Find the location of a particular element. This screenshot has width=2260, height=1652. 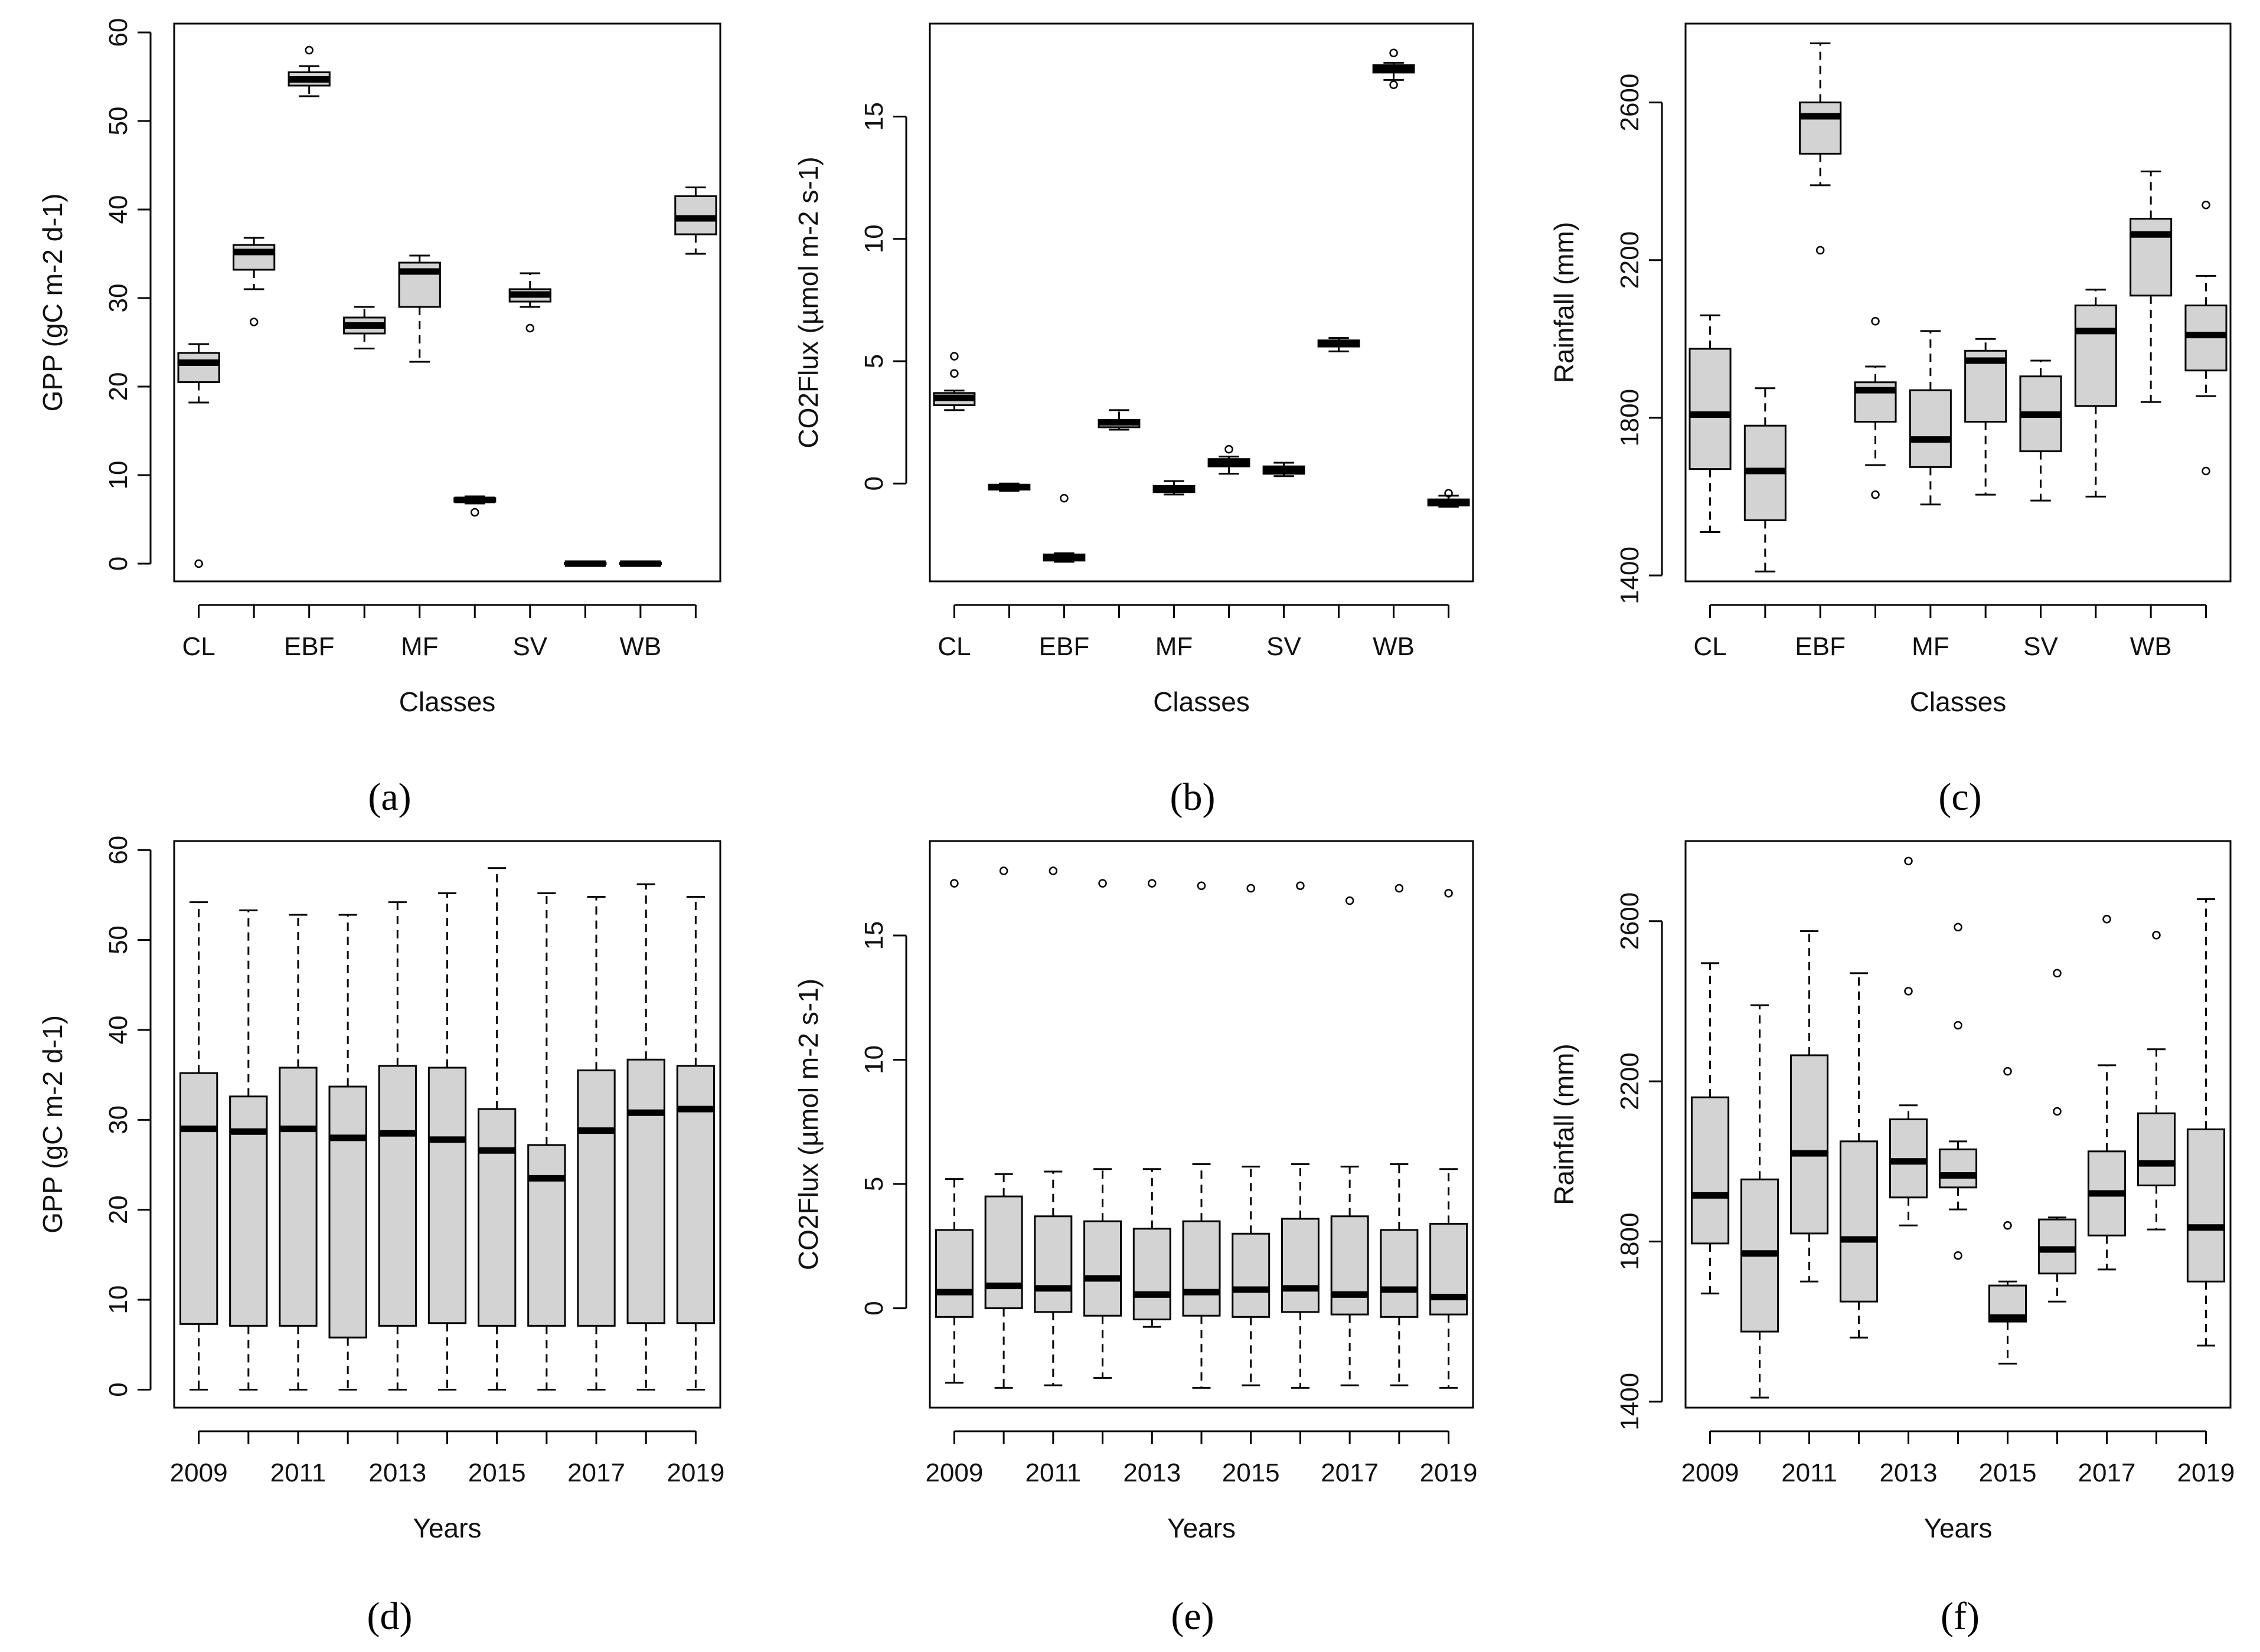

y-tick-label-e: 5 is located at coordinates (875, 1184).